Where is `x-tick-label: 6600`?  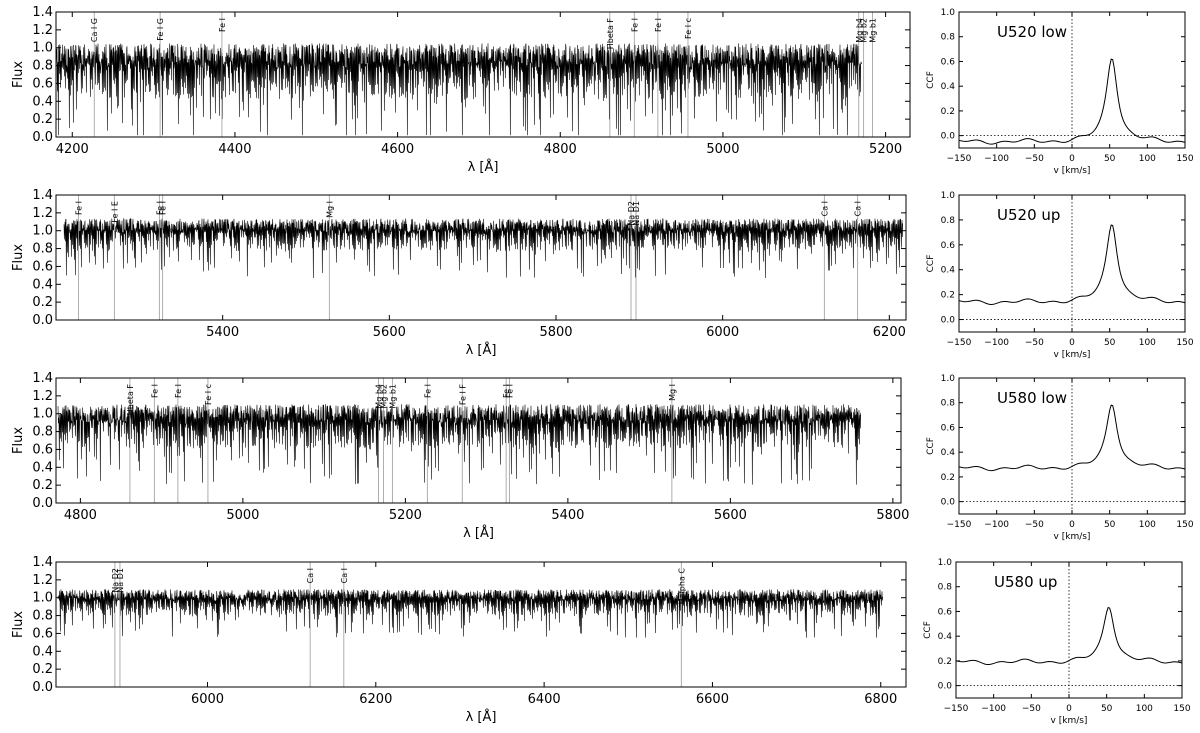
x-tick-label: 6600 is located at coordinates (712, 699).